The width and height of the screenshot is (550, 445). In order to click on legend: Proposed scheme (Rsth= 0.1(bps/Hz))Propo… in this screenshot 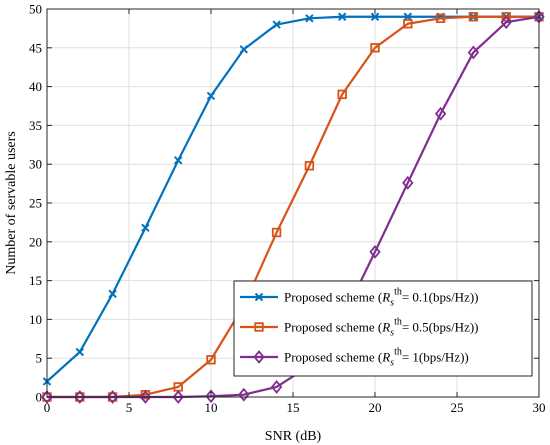, I will do `click(383, 328)`.